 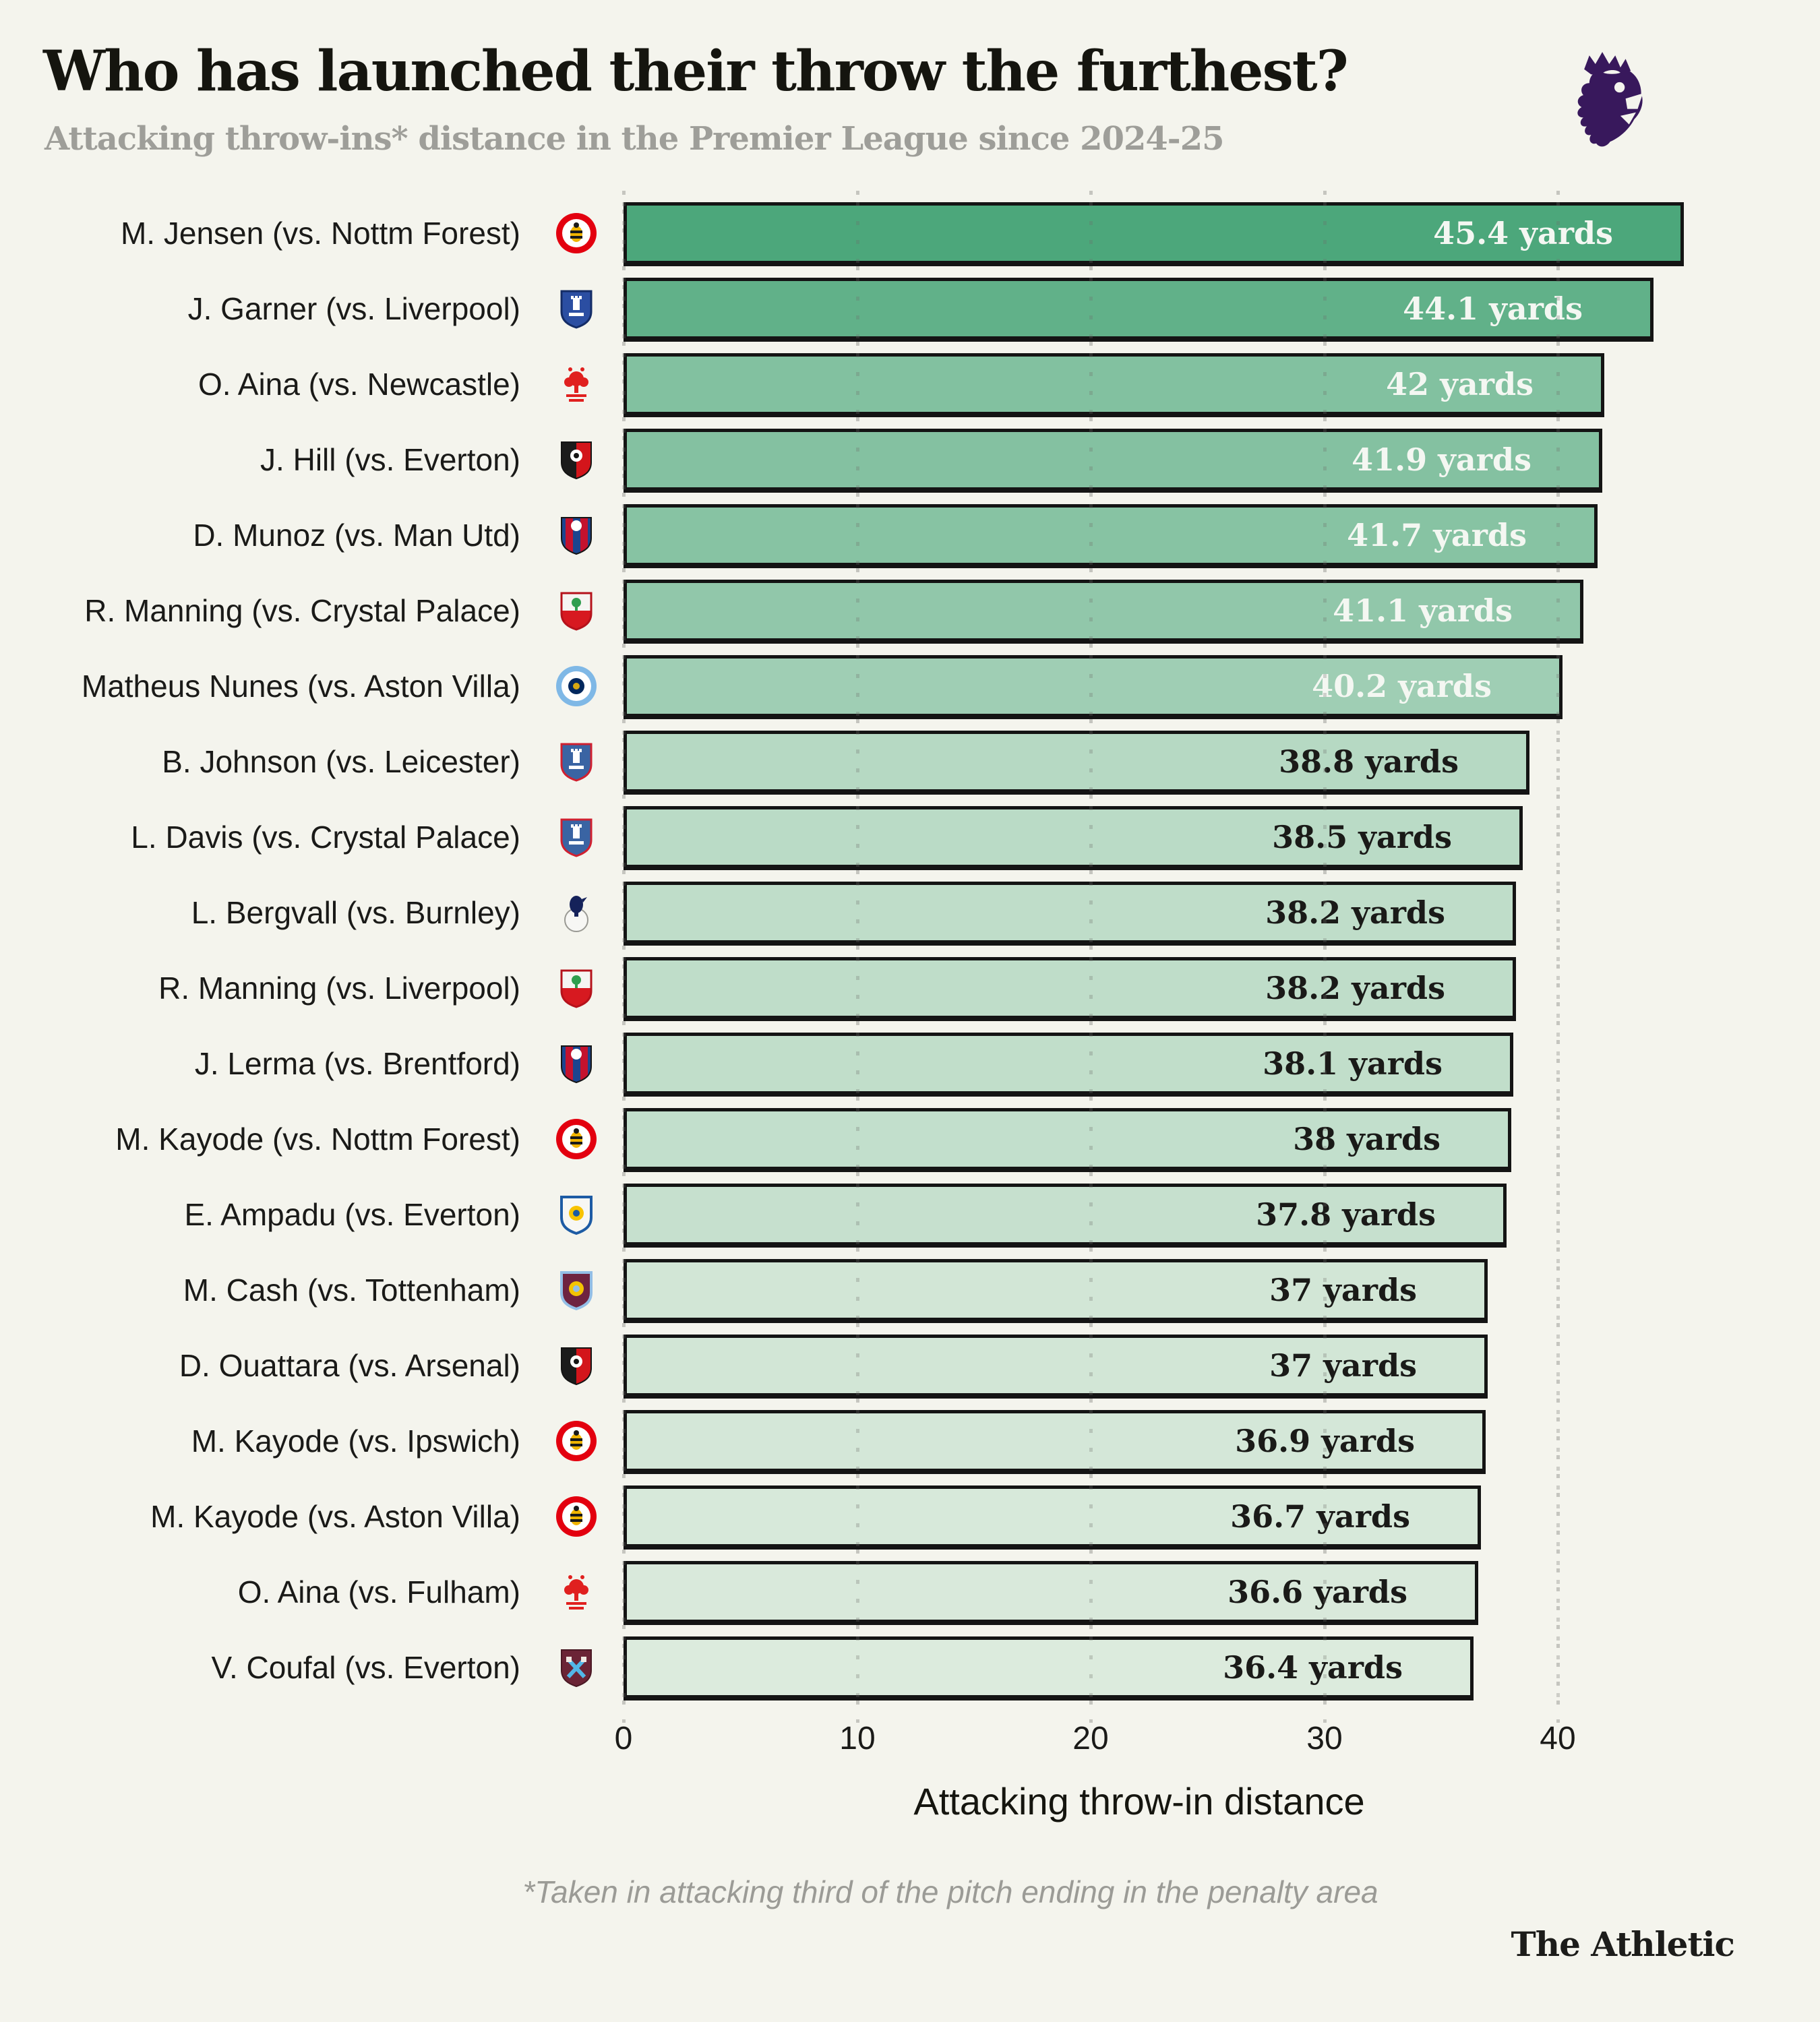 I want to click on bar-value-label: 36.6 yards, so click(x=1317, y=1592).